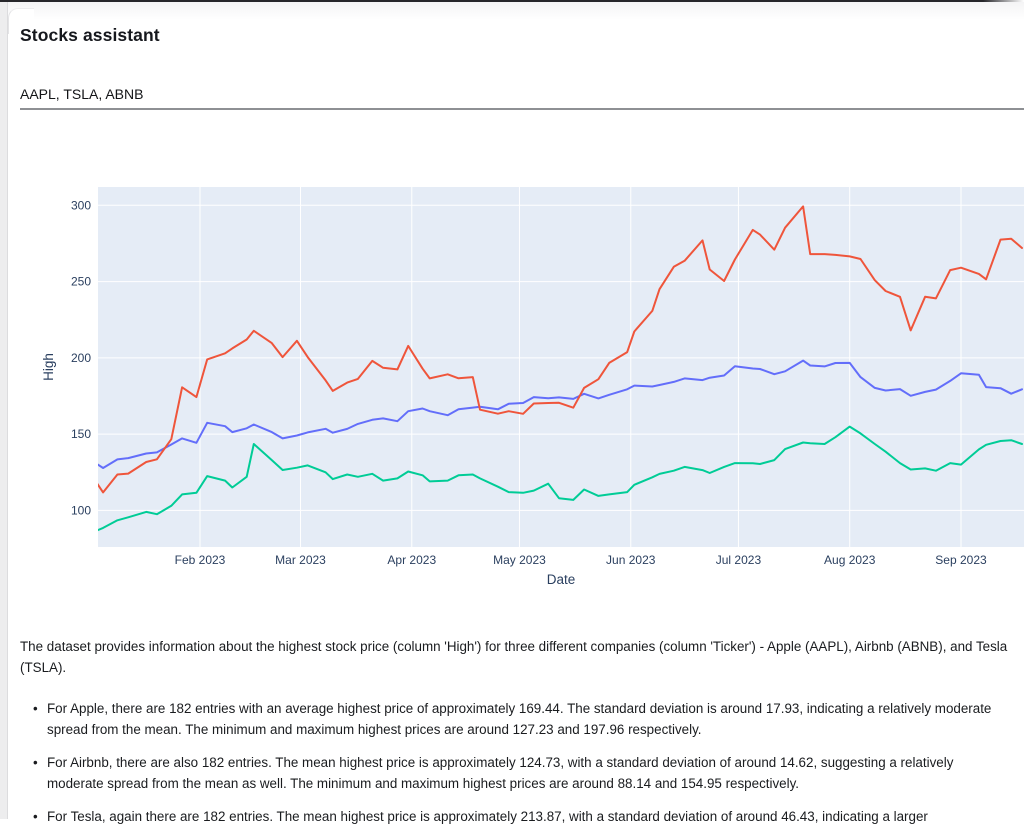 The height and width of the screenshot is (839, 1024). What do you see at coordinates (48, 367) in the screenshot?
I see `y-axis-title: High` at bounding box center [48, 367].